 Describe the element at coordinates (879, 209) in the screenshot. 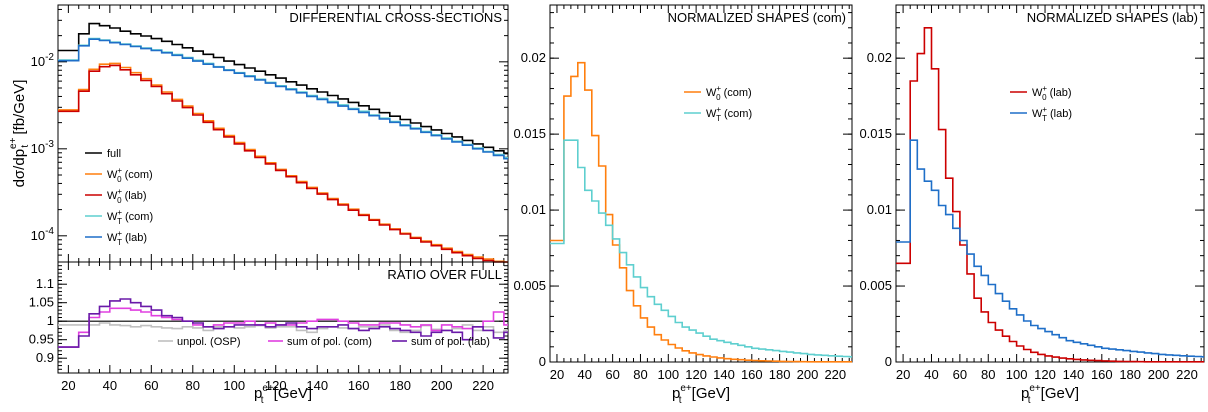

I see `right-ytick-label: 0.01` at that location.